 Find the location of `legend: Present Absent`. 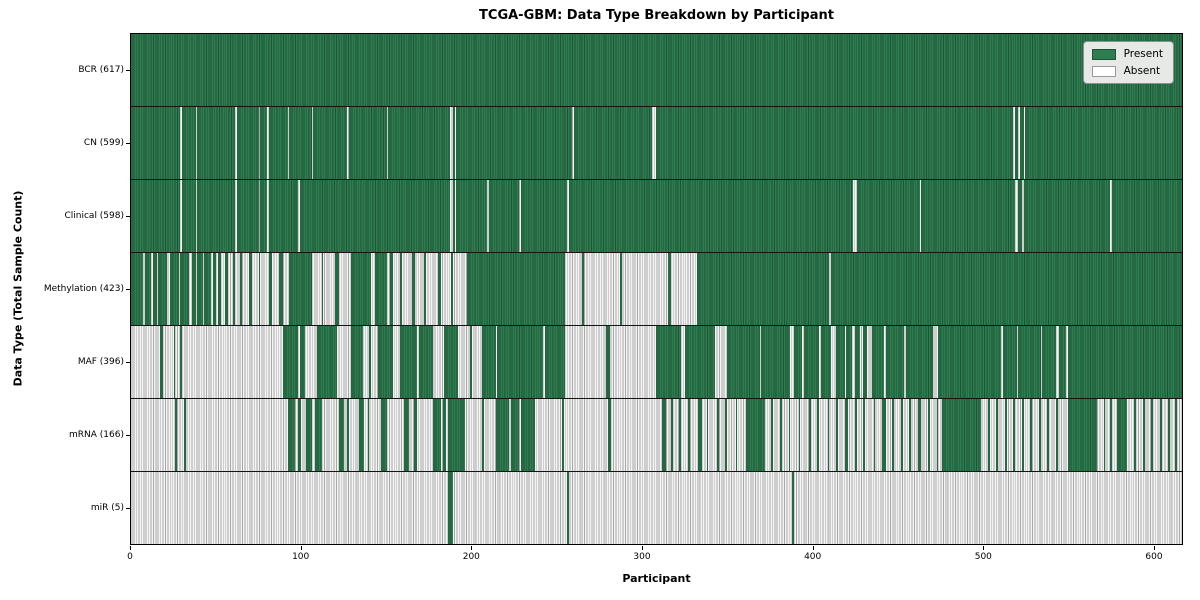

legend: Present Absent is located at coordinates (1128, 62).